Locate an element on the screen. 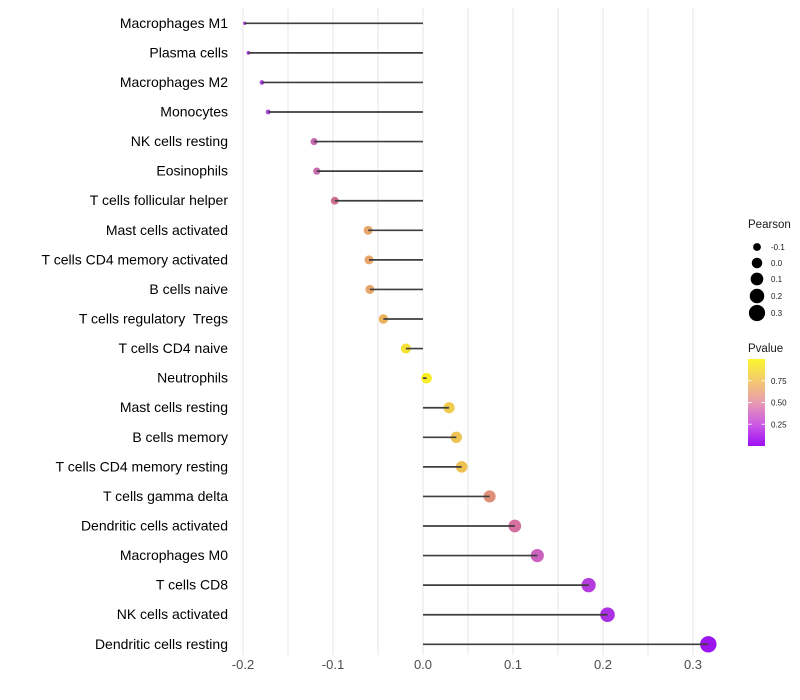 This screenshot has height=700, width=800. size-legend-label: 0.2 is located at coordinates (777, 296).